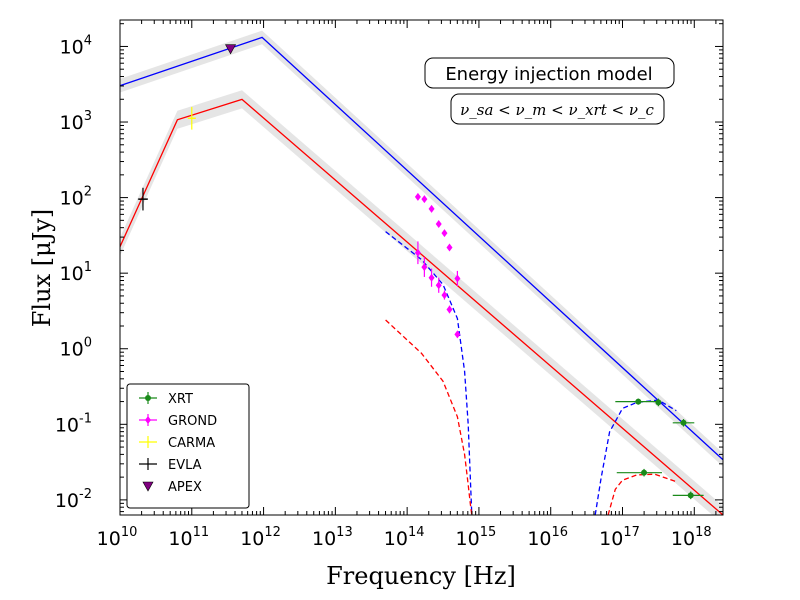 The height and width of the screenshot is (600, 800). What do you see at coordinates (185, 487) in the screenshot?
I see `legend-label-apex: APEX` at bounding box center [185, 487].